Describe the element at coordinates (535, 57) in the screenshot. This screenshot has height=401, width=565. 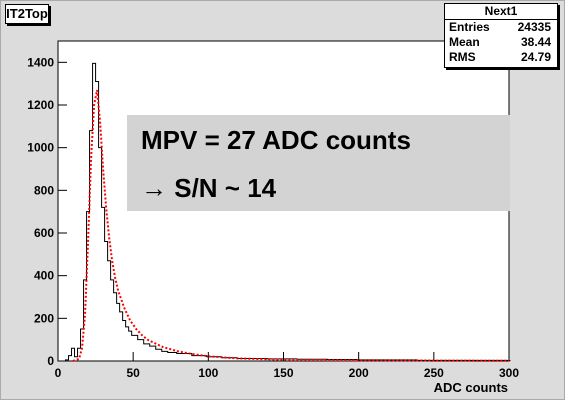
I see `stats-value: 24.79` at that location.